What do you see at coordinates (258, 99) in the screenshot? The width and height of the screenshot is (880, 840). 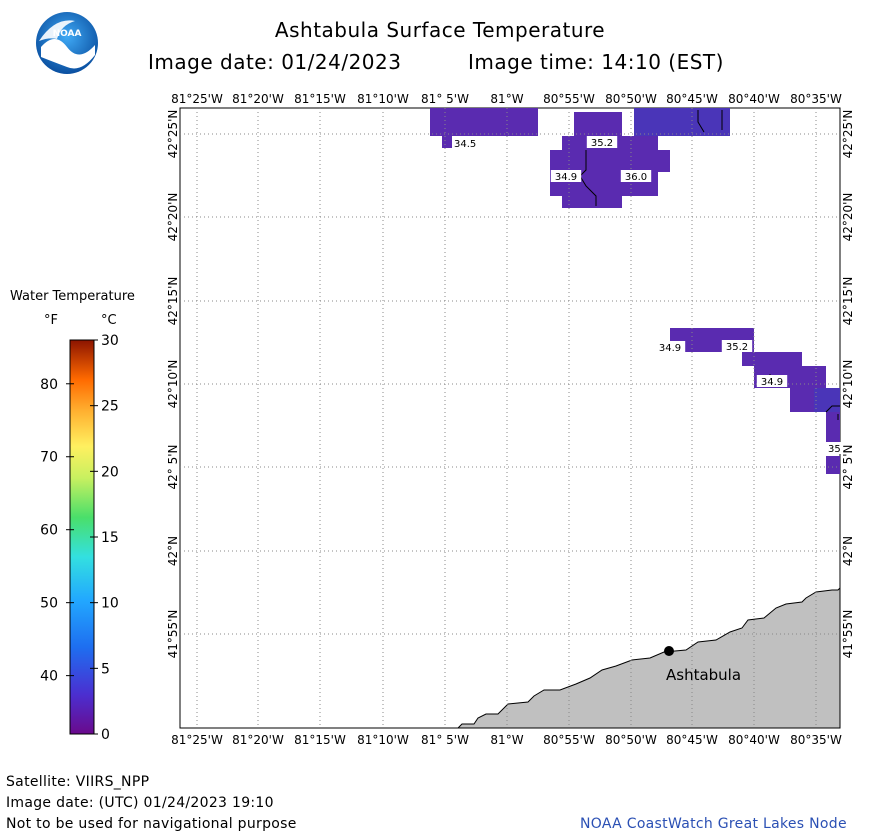 I see `lon-label-top-1: 81°20'W` at bounding box center [258, 99].